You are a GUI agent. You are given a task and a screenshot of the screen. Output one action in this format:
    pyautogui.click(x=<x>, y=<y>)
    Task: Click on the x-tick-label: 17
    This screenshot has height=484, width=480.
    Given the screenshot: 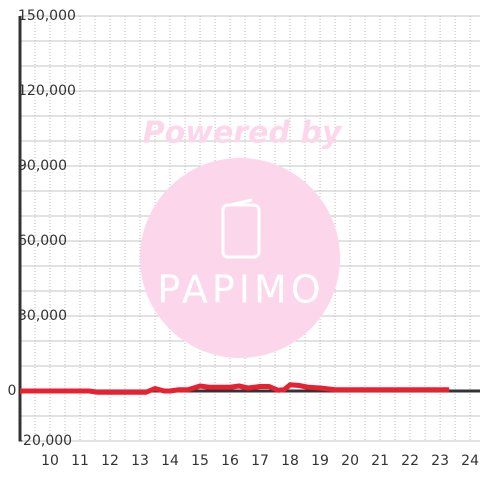 What is the action you would take?
    pyautogui.click(x=260, y=461)
    